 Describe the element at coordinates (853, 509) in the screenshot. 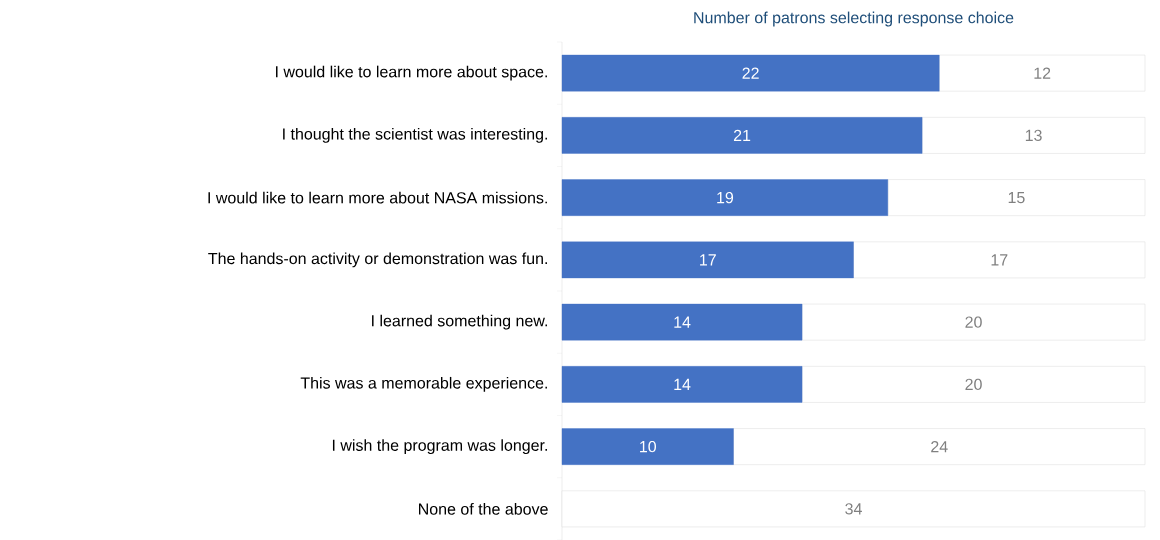

I see `data-label: 34` at that location.